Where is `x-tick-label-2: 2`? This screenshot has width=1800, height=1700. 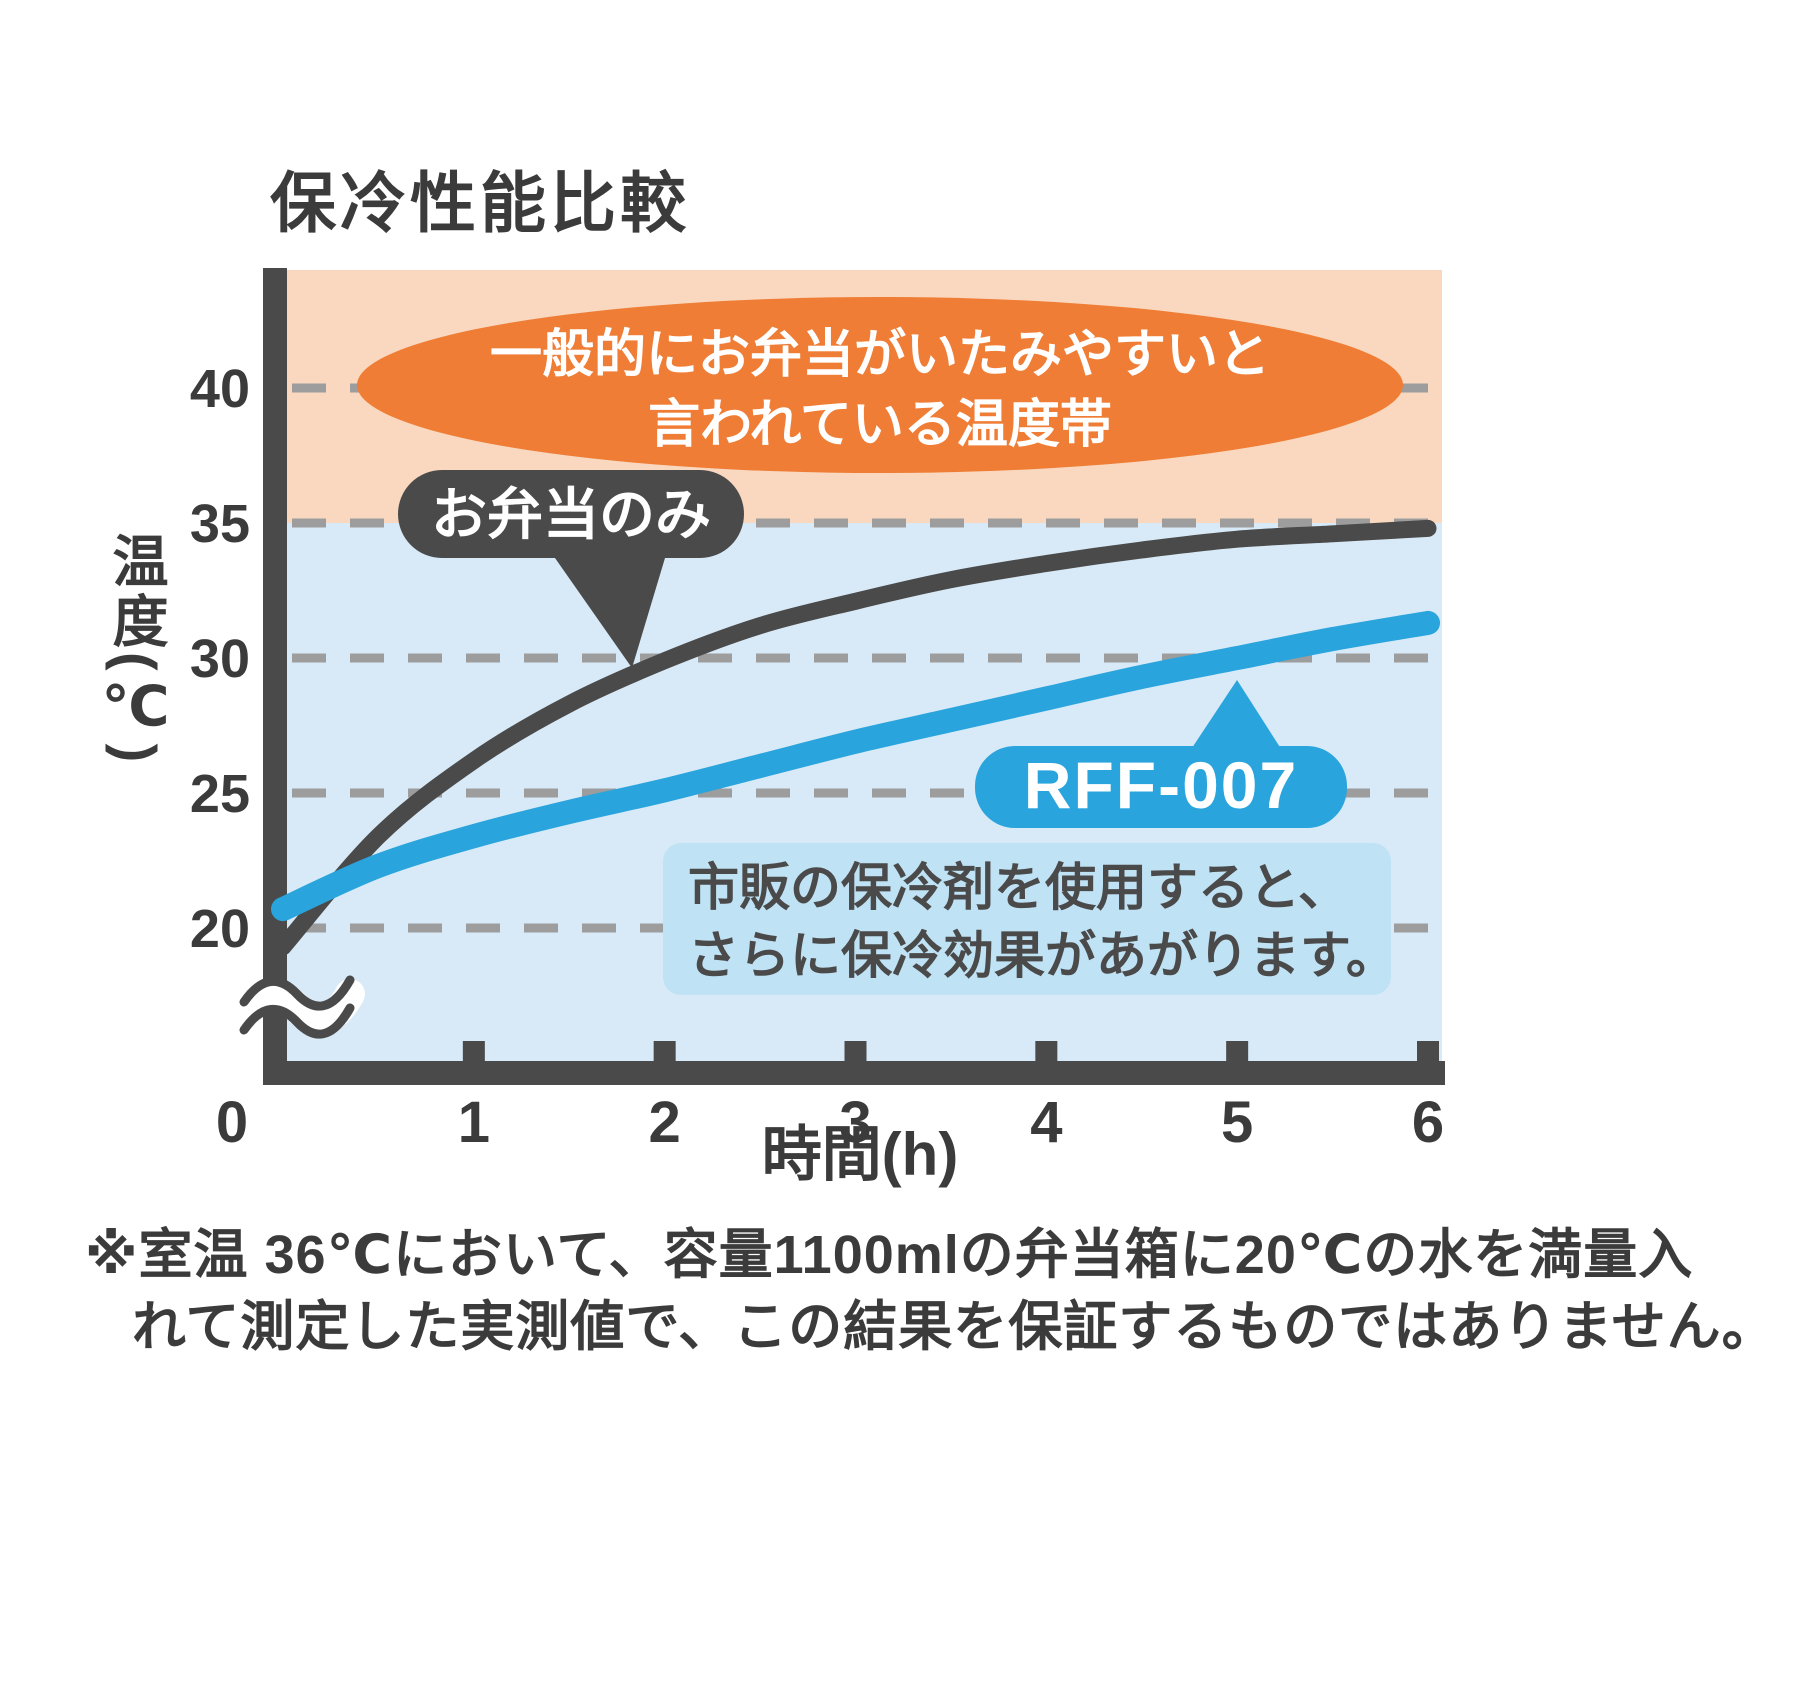 x-tick-label-2: 2 is located at coordinates (665, 1122).